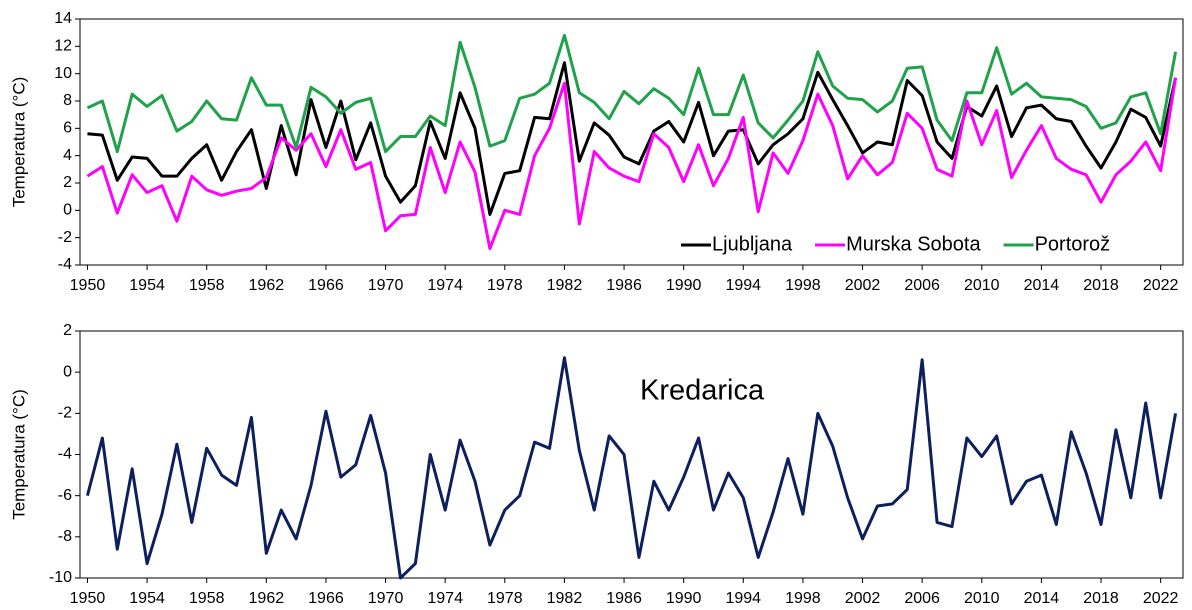  What do you see at coordinates (913, 244) in the screenshot?
I see `legend-label: Murska Sobota` at bounding box center [913, 244].